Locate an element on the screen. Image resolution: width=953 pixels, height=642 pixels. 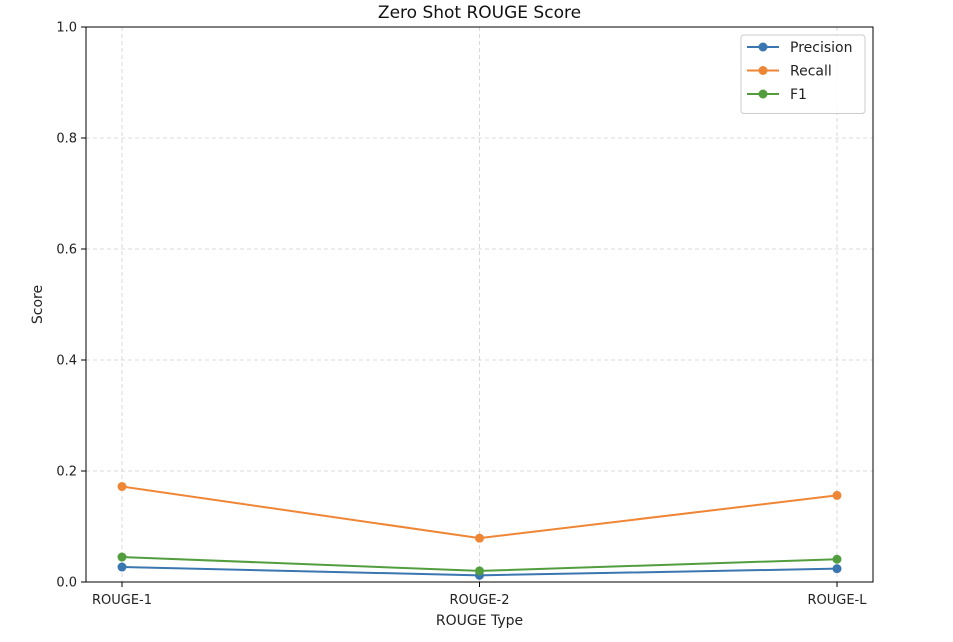
legend-label-f1: F1 is located at coordinates (798, 95).